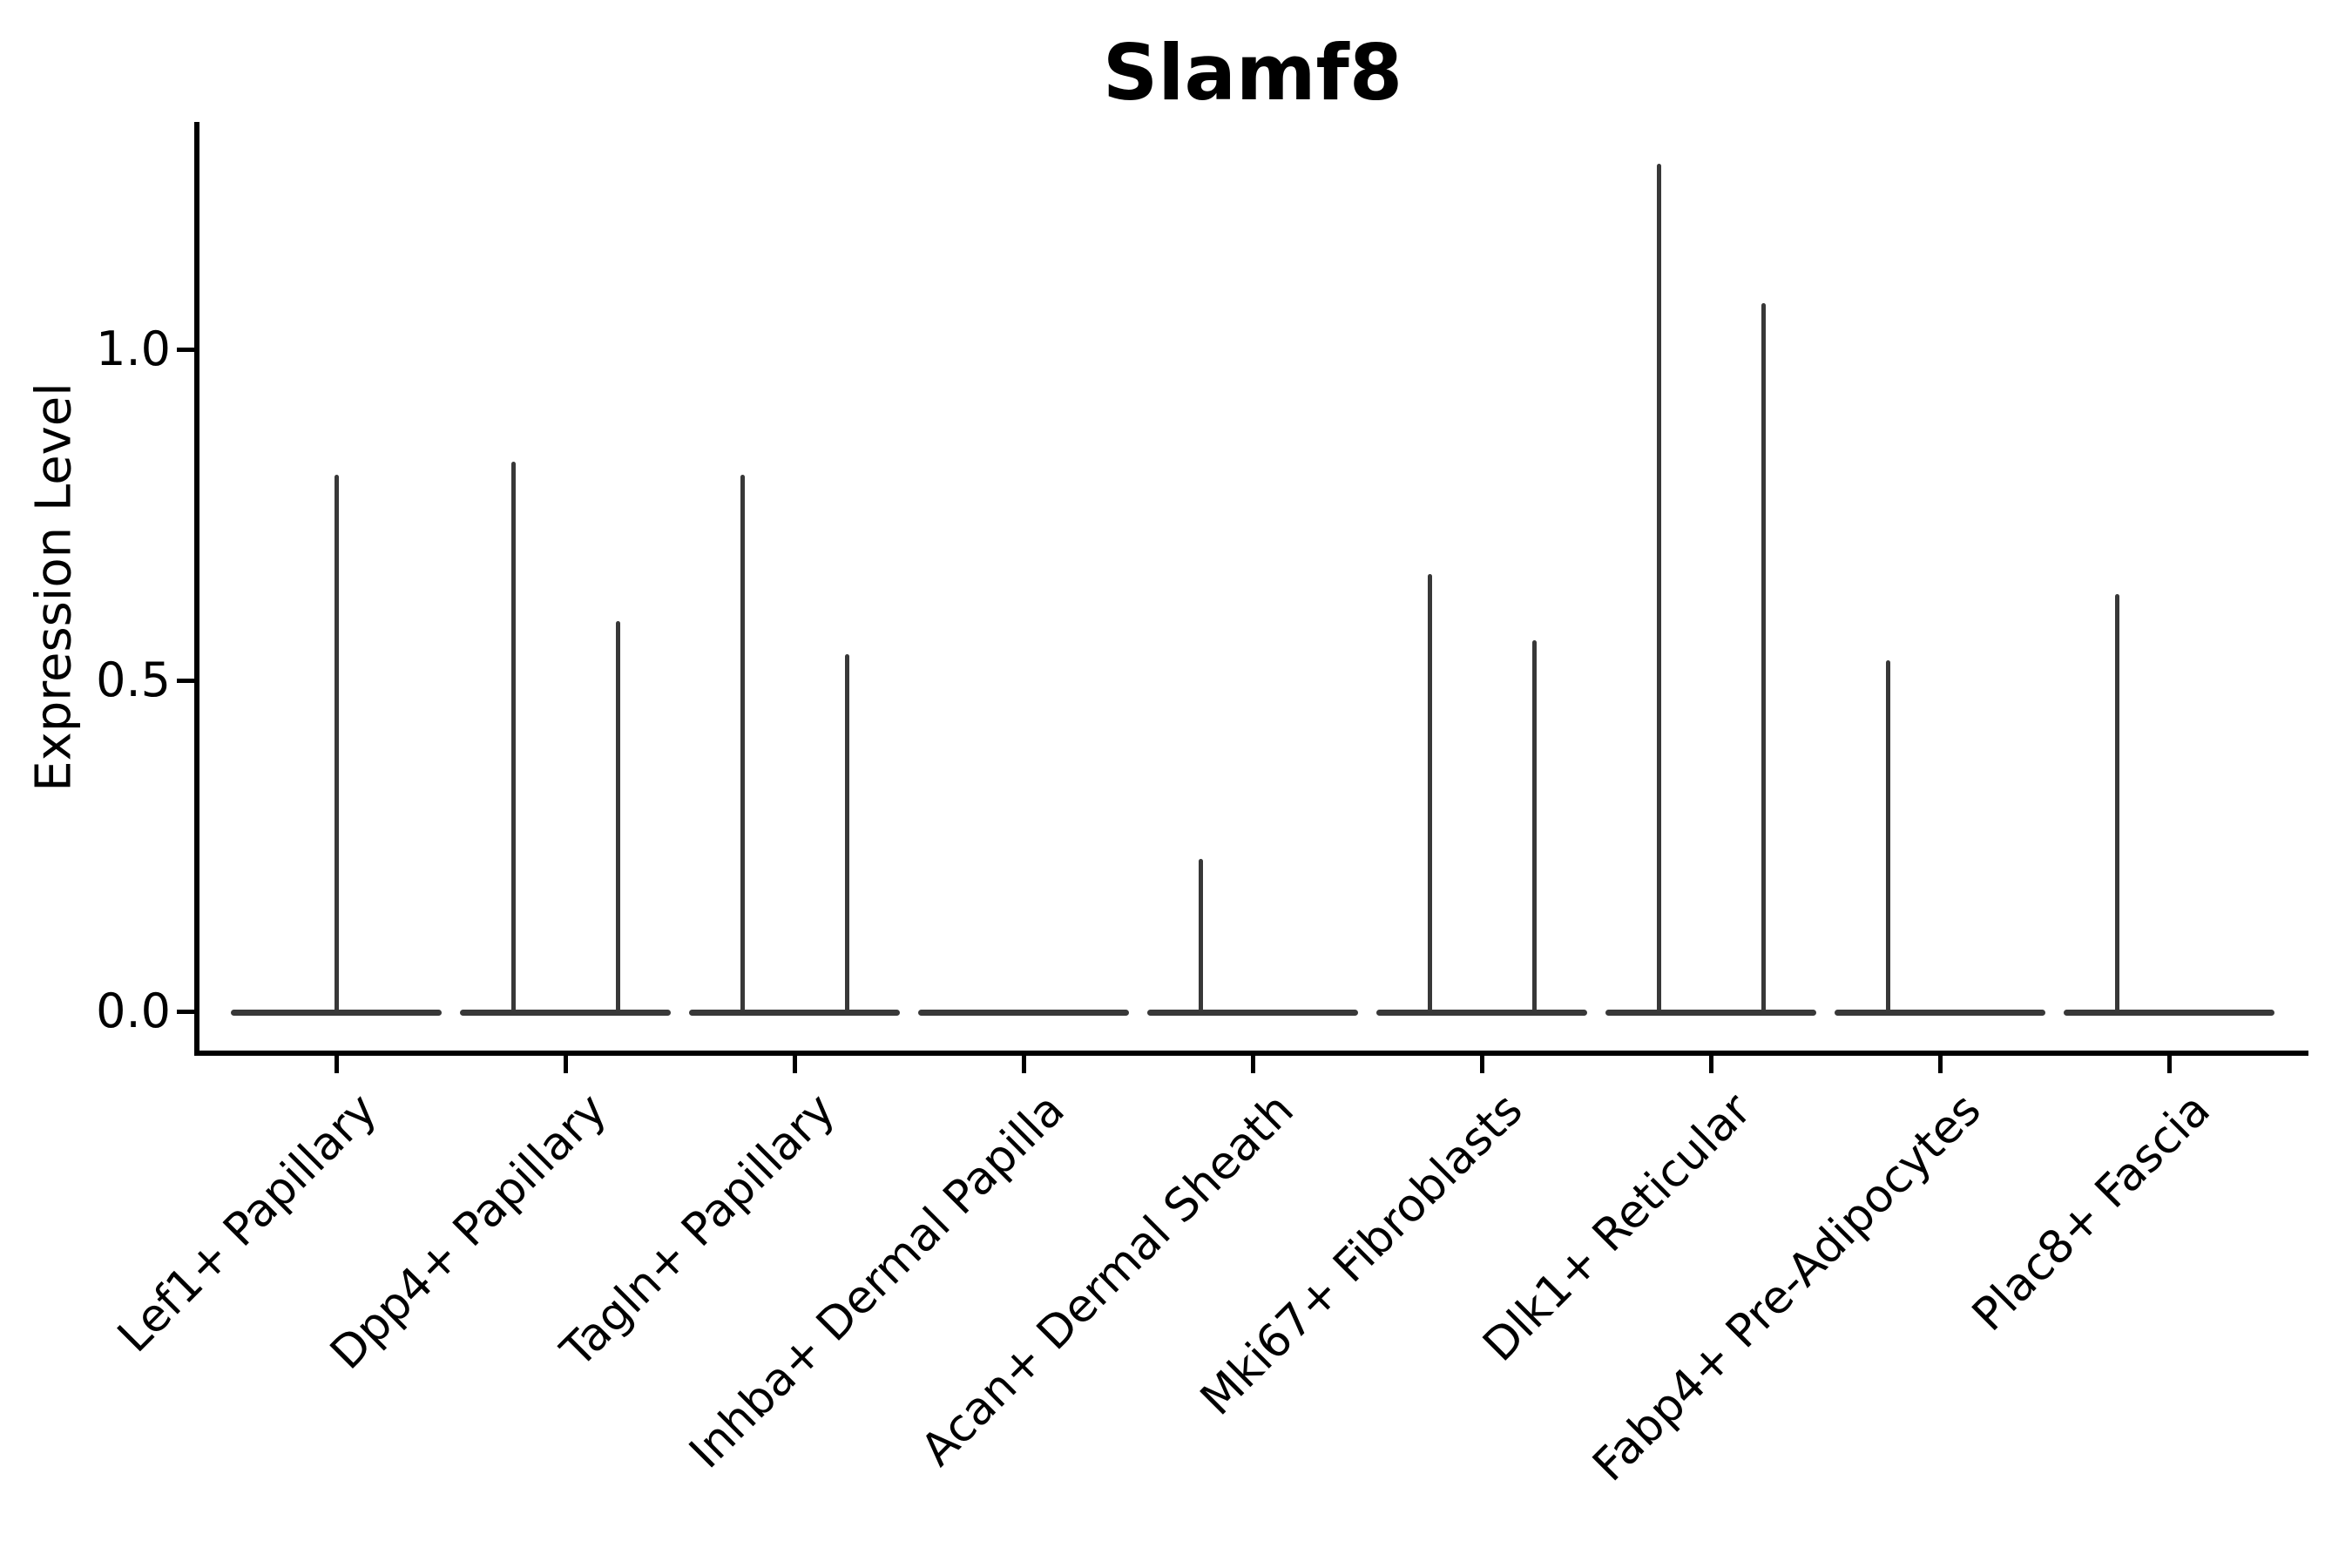 The width and height of the screenshot is (2352, 1568). I want to click on y-axis-title: Expression Level, so click(54, 587).